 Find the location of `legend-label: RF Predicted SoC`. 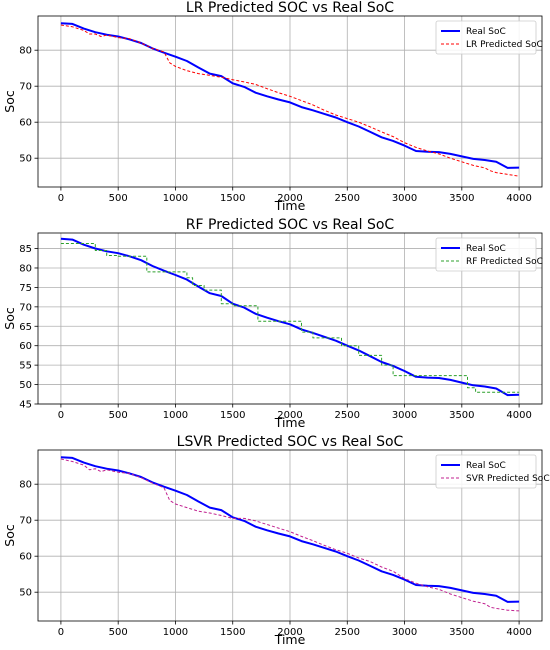

legend-label: RF Predicted SoC is located at coordinates (504, 262).